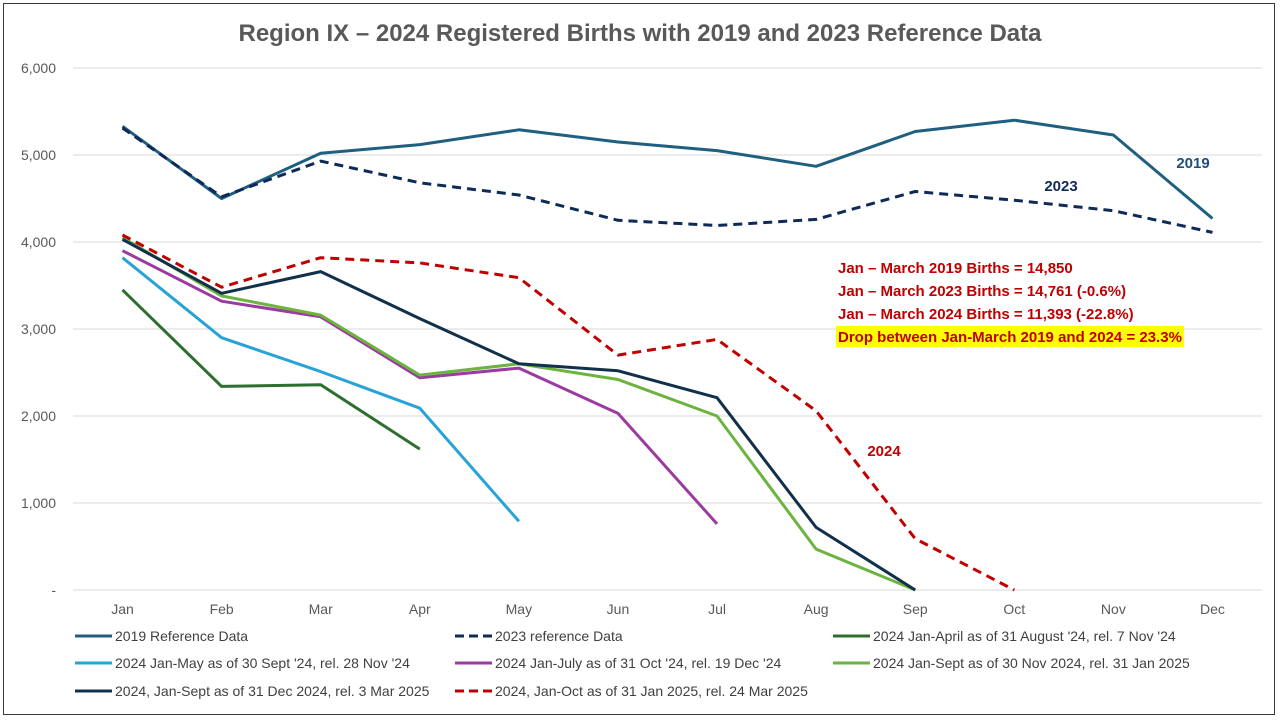 The width and height of the screenshot is (1280, 720). Describe the element at coordinates (982, 291) in the screenshot. I see `annotation-line: Jan – March 2023 Births = 14,761 (-0.6%)` at that location.